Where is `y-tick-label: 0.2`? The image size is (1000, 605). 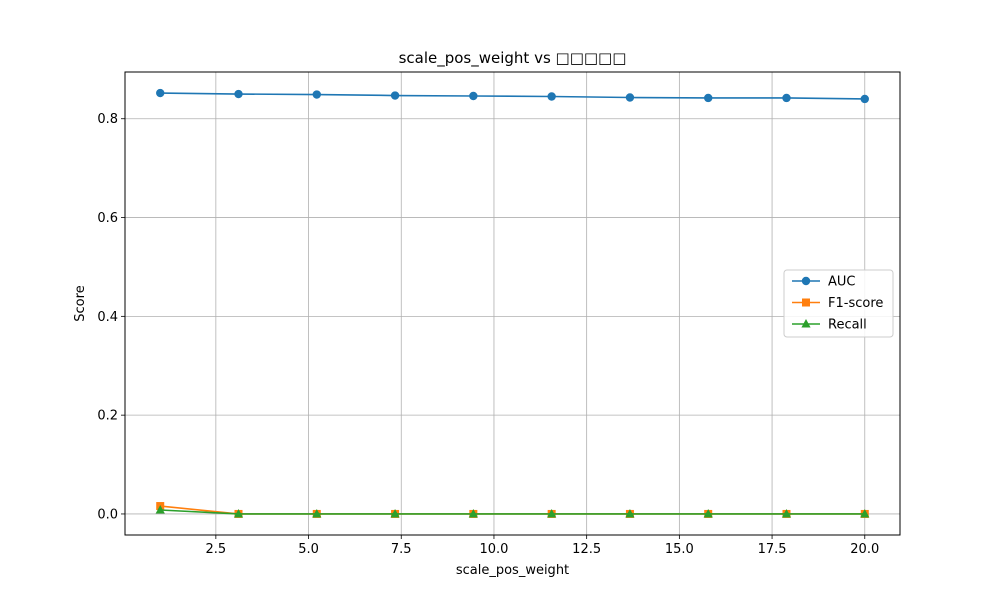 y-tick-label: 0.2 is located at coordinates (107, 416).